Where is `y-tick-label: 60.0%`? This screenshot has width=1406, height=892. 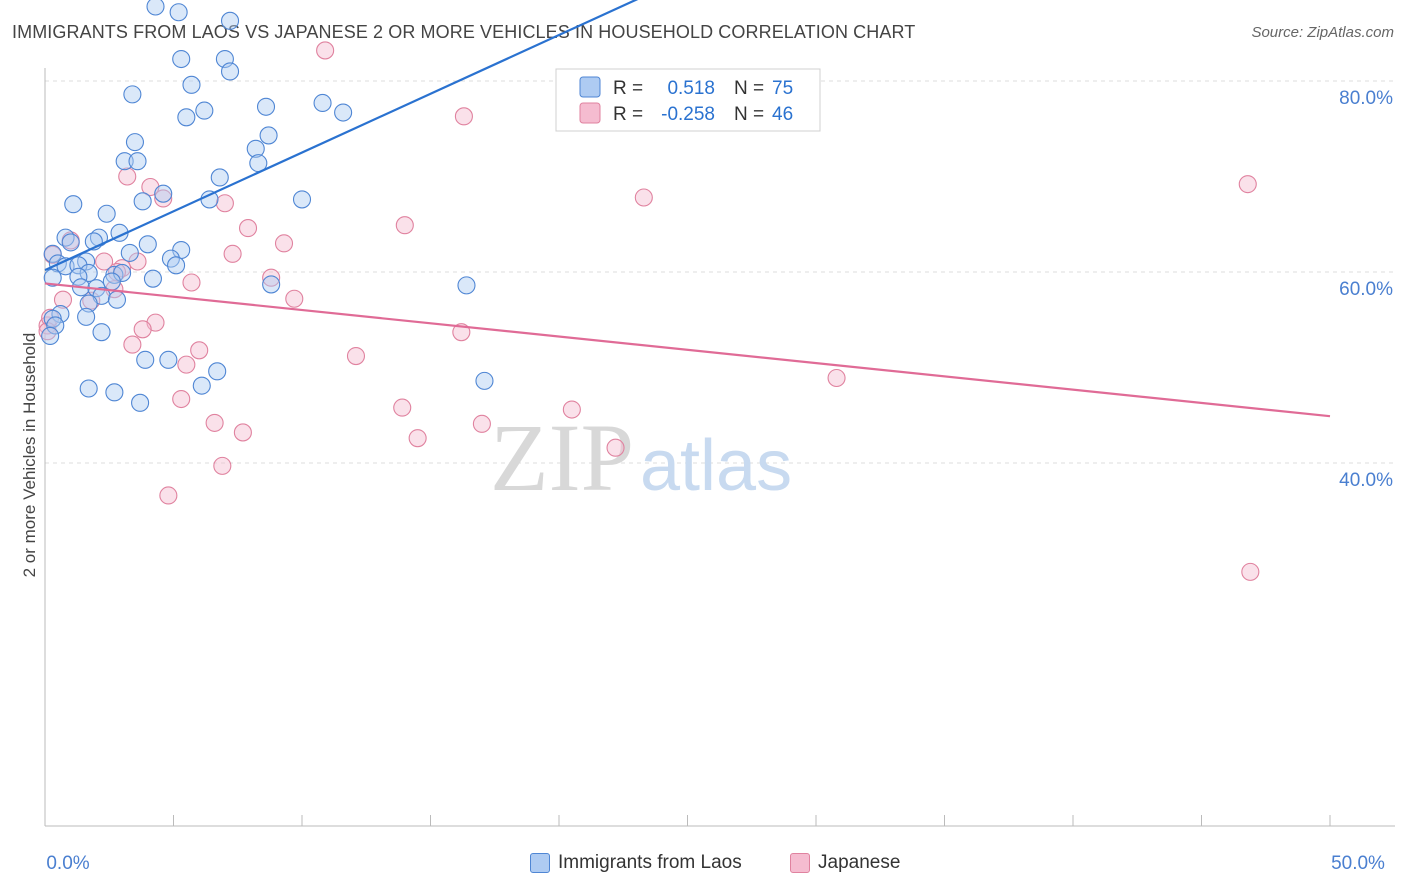
y-tick-label: 60.0% is located at coordinates (1366, 289).